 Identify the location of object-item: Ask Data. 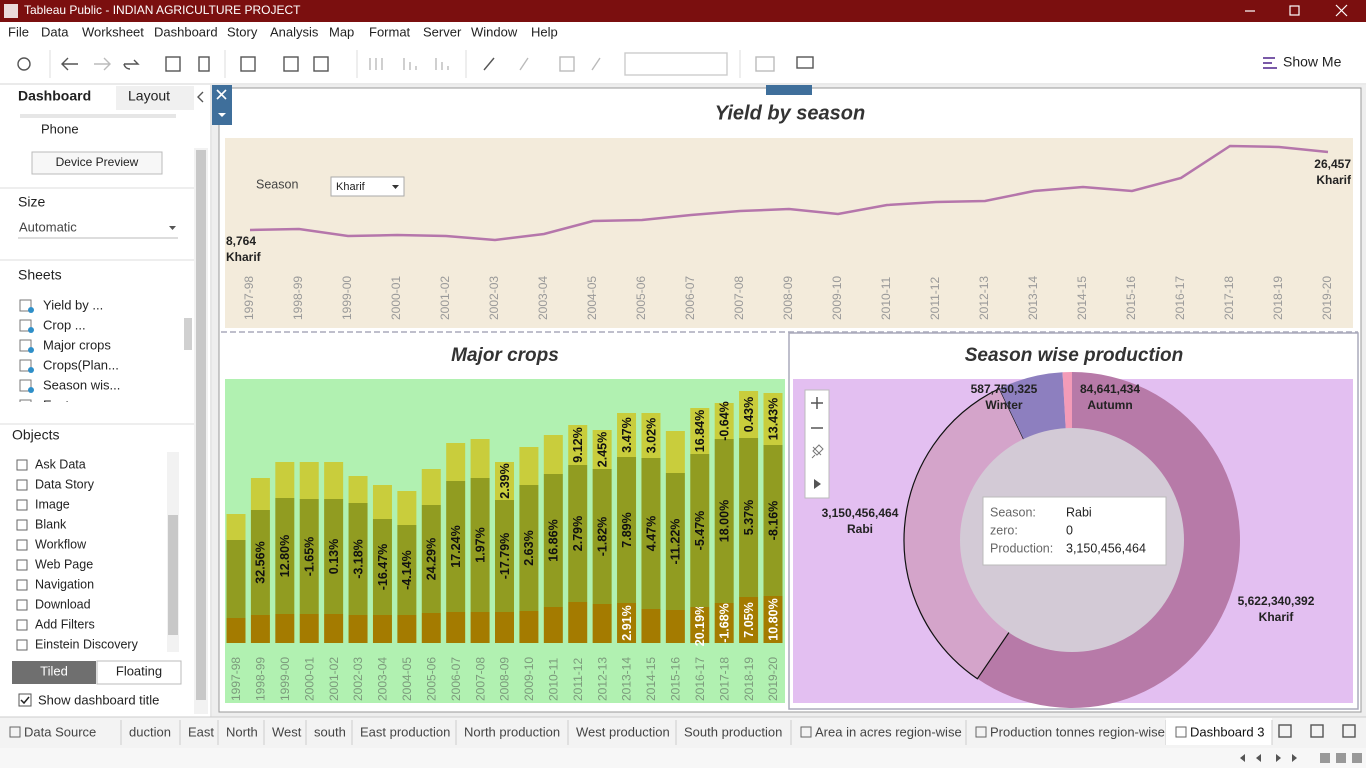
(60, 464).